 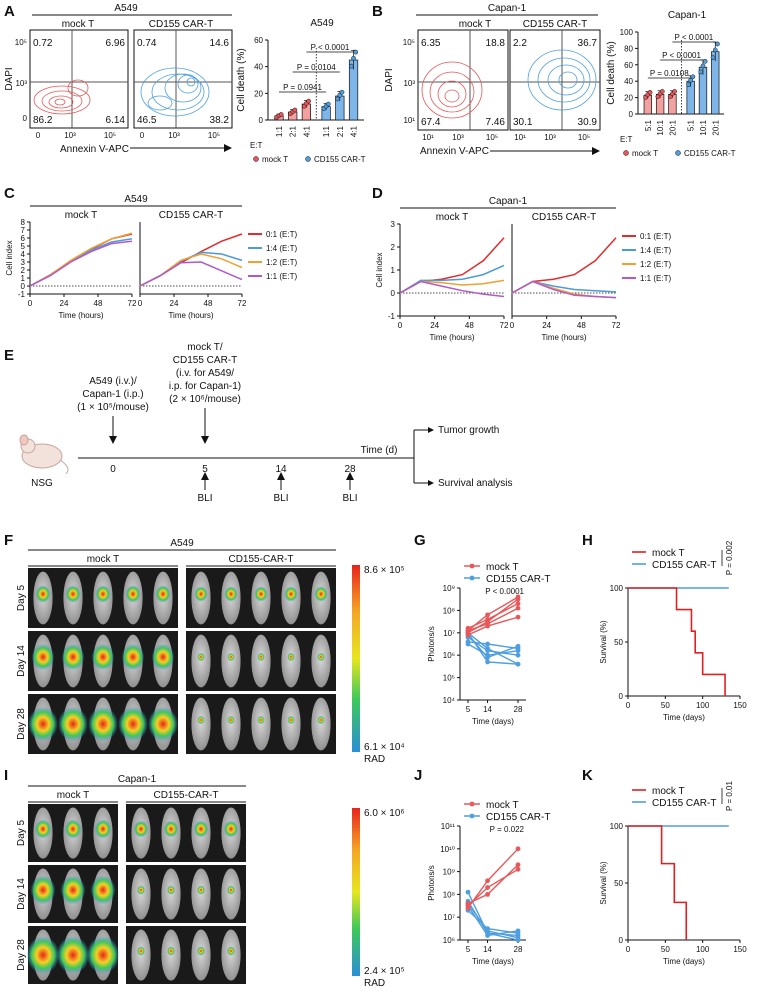 I want to click on surv-p-value: P = 0.002, so click(x=729, y=557).